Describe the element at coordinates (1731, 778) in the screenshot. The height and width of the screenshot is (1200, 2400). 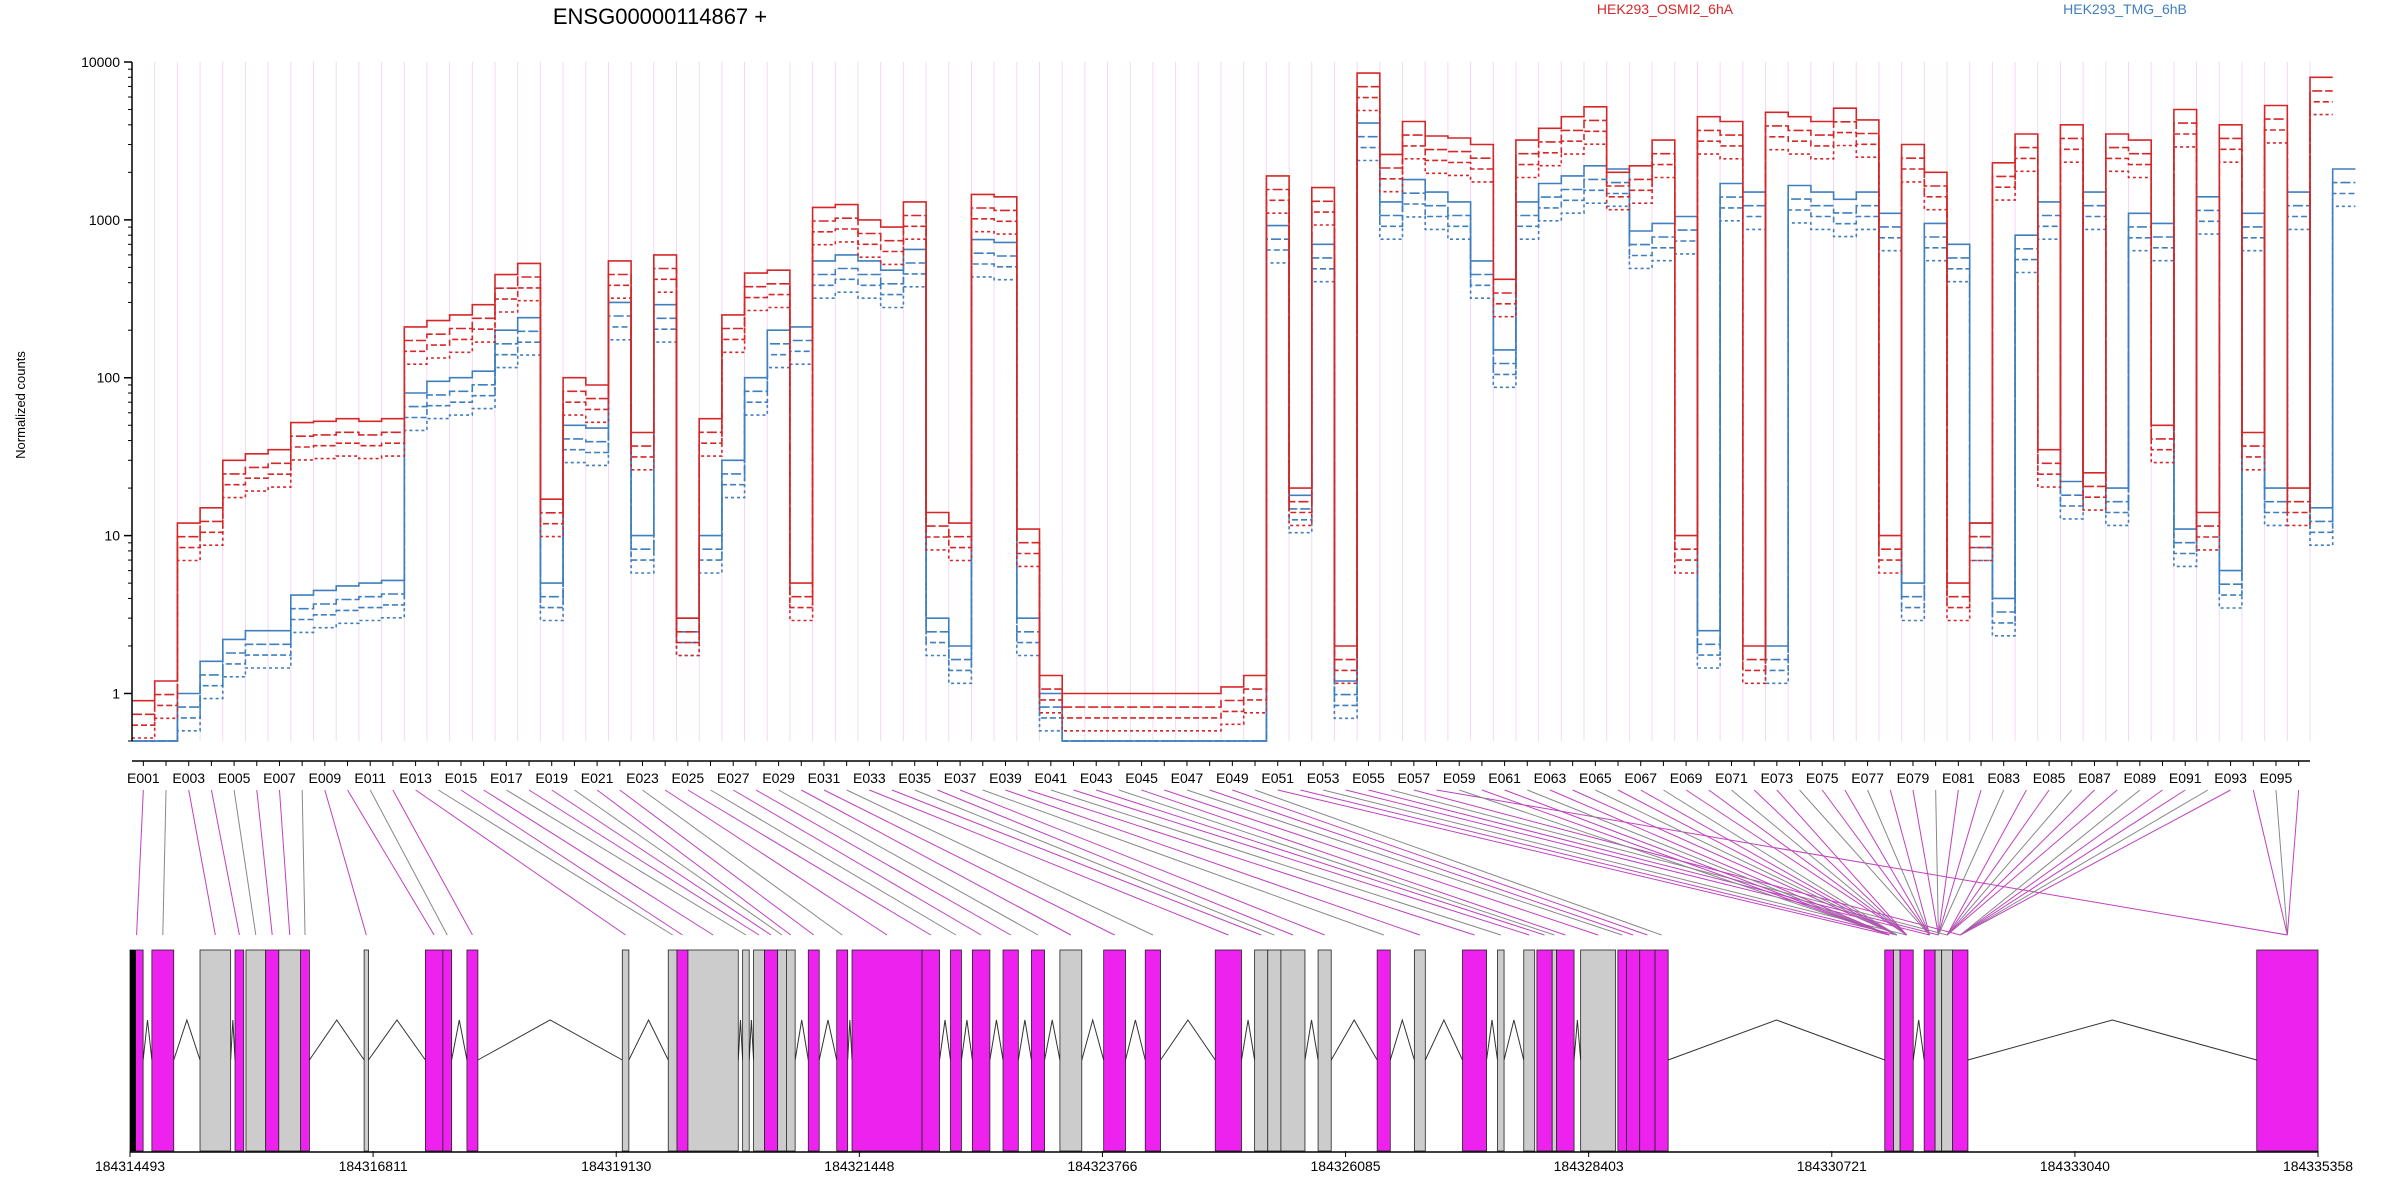
I see `x-tick-label: E071` at that location.